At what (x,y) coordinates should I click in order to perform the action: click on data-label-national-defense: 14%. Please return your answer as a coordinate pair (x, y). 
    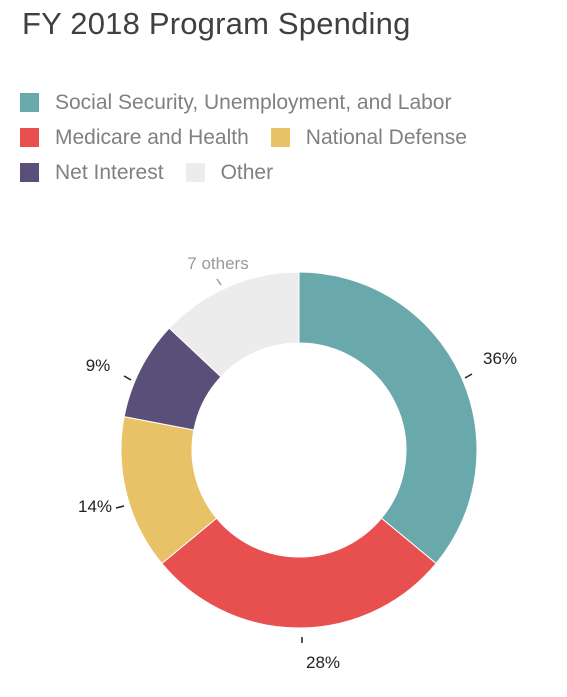
    Looking at the image, I should click on (95, 506).